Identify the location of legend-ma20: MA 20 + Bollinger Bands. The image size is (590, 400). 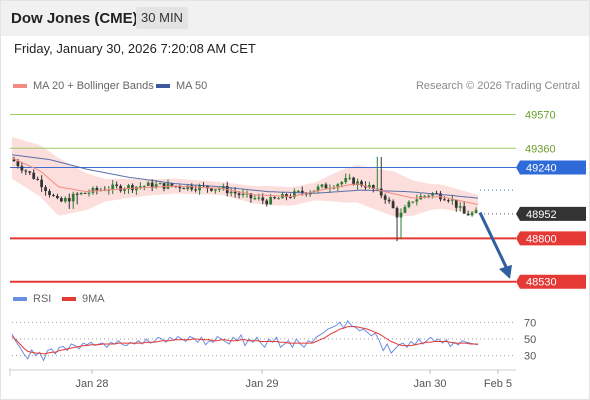
(83, 86).